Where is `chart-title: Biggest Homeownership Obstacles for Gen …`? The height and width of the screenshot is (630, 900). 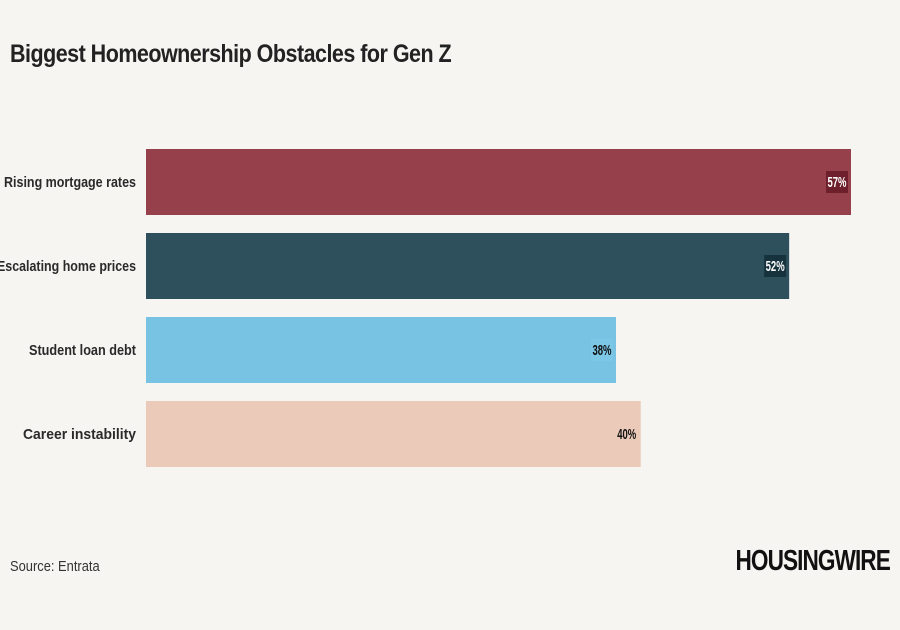
chart-title: Biggest Homeownership Obstacles for Gen … is located at coordinates (231, 54).